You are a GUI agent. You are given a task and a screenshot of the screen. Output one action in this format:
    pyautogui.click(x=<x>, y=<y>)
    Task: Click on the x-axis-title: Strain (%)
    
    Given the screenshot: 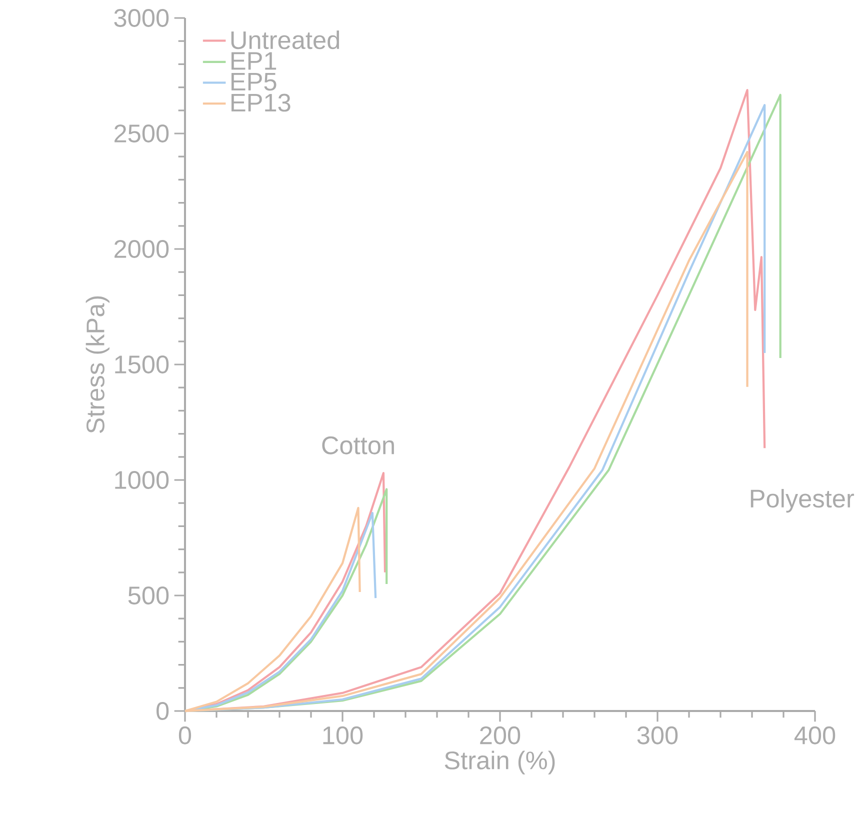 What is the action you would take?
    pyautogui.click(x=499, y=762)
    